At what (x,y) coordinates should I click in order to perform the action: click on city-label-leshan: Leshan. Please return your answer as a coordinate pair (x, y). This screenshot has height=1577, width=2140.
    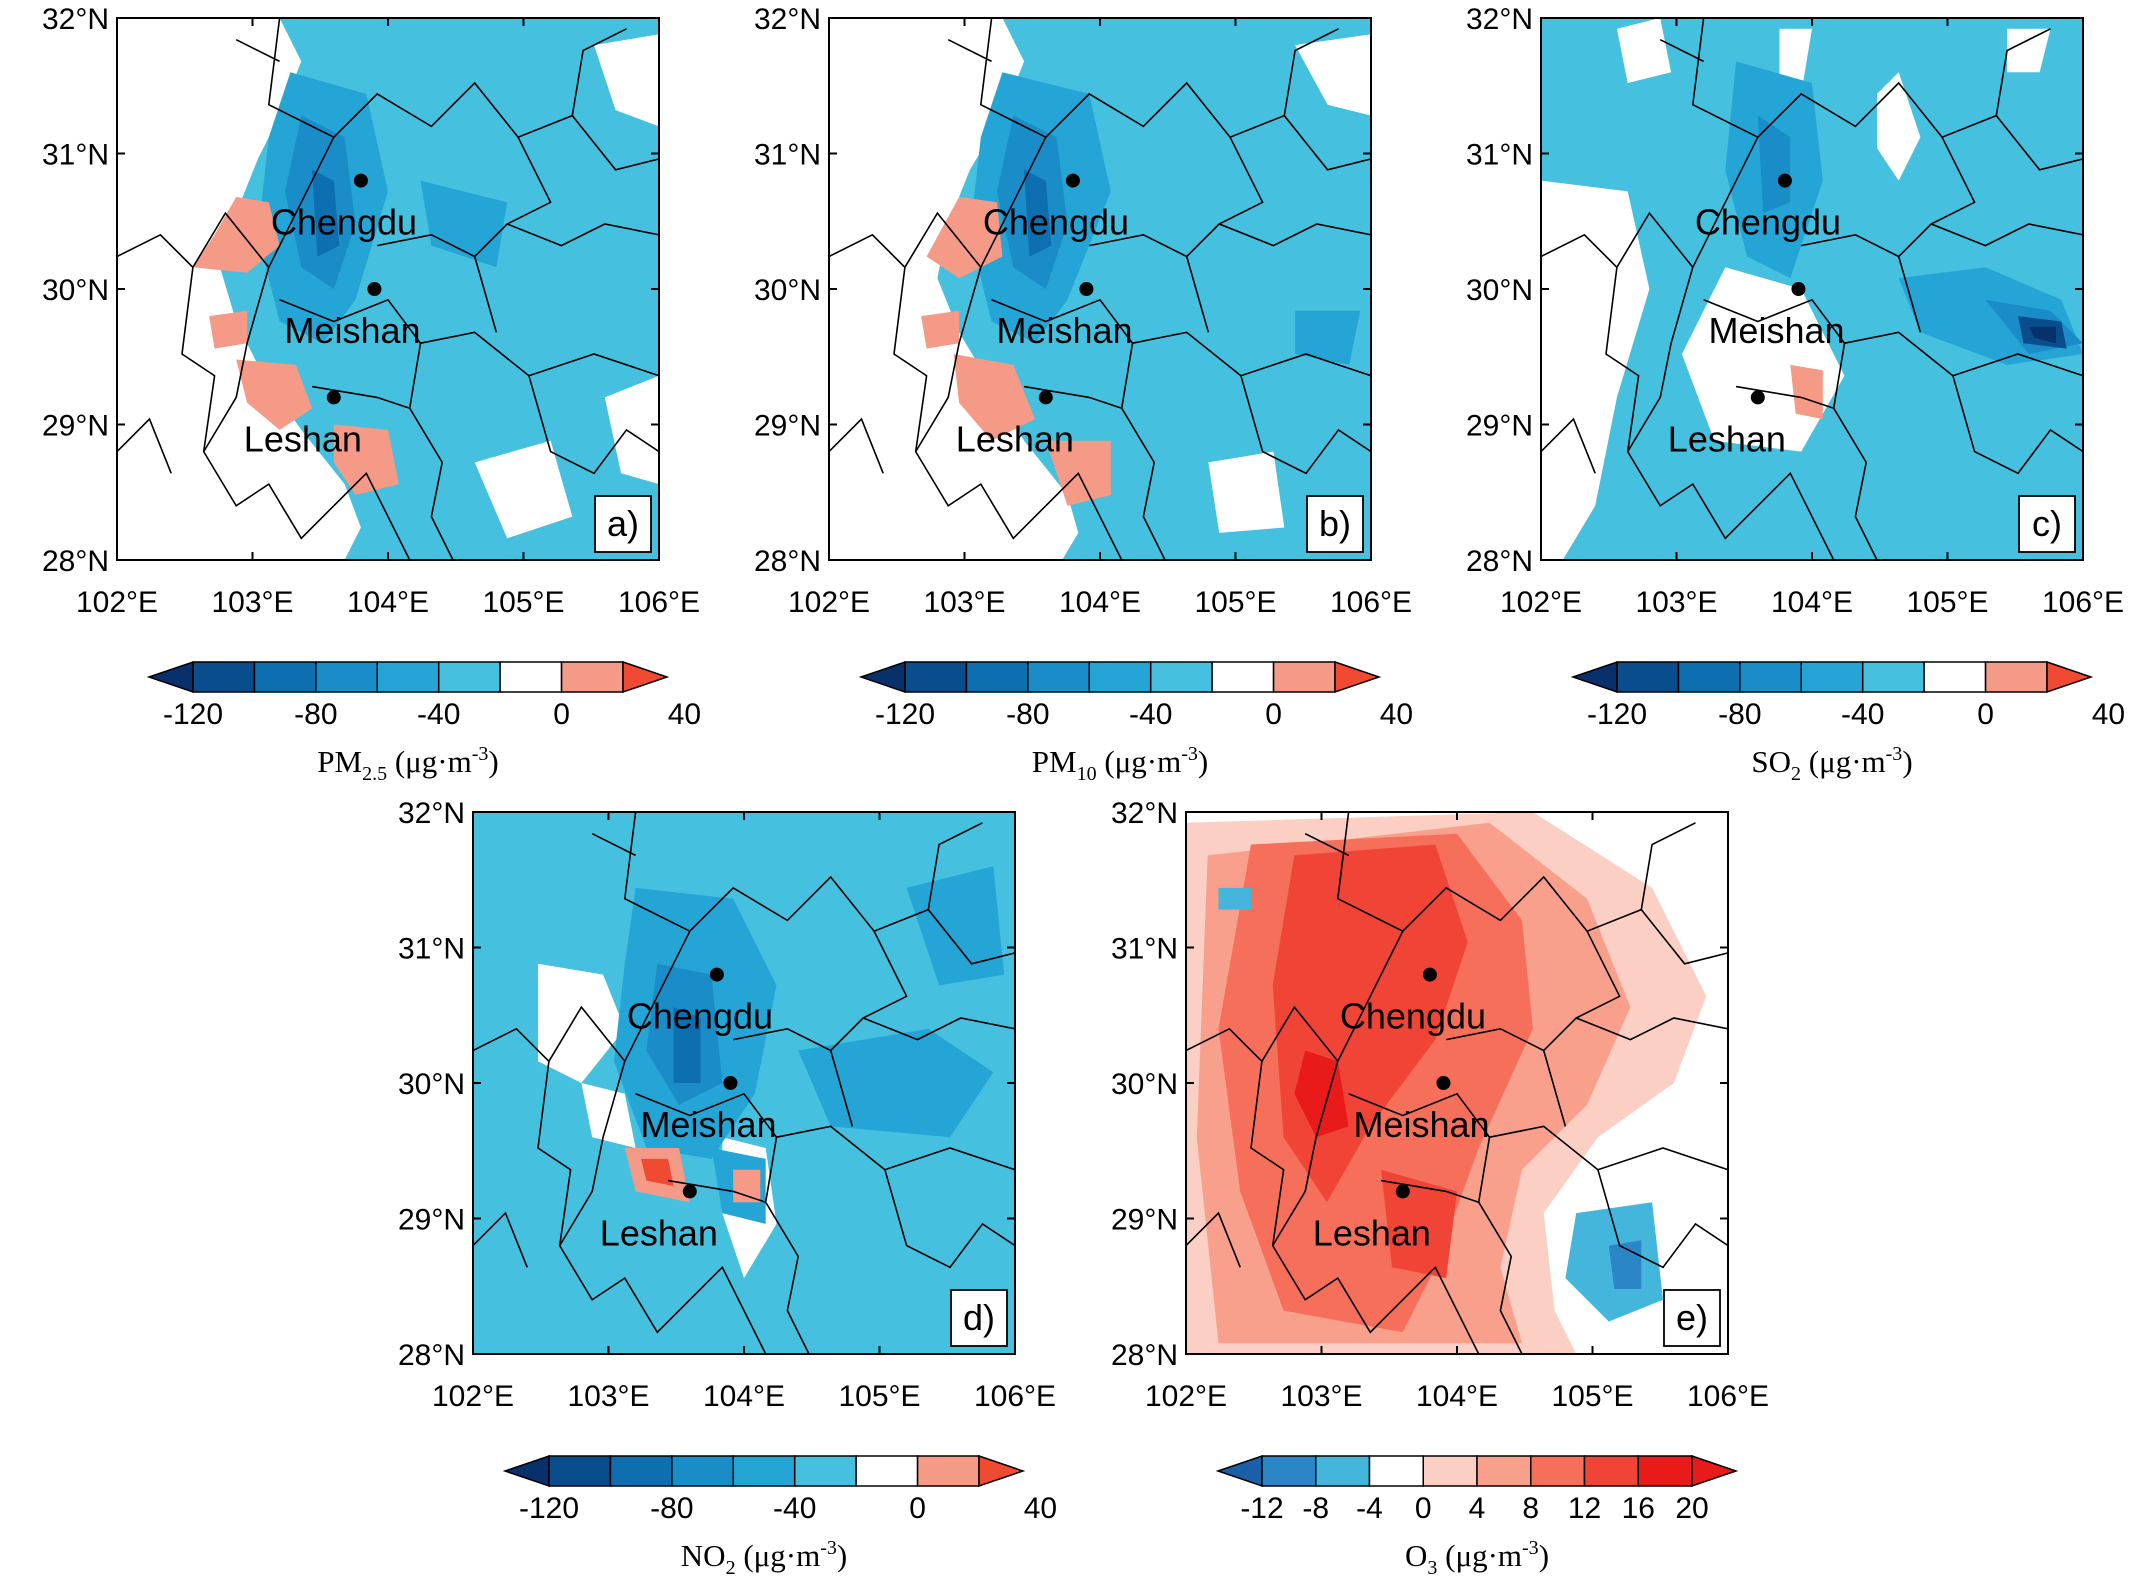
    Looking at the image, I should click on (303, 438).